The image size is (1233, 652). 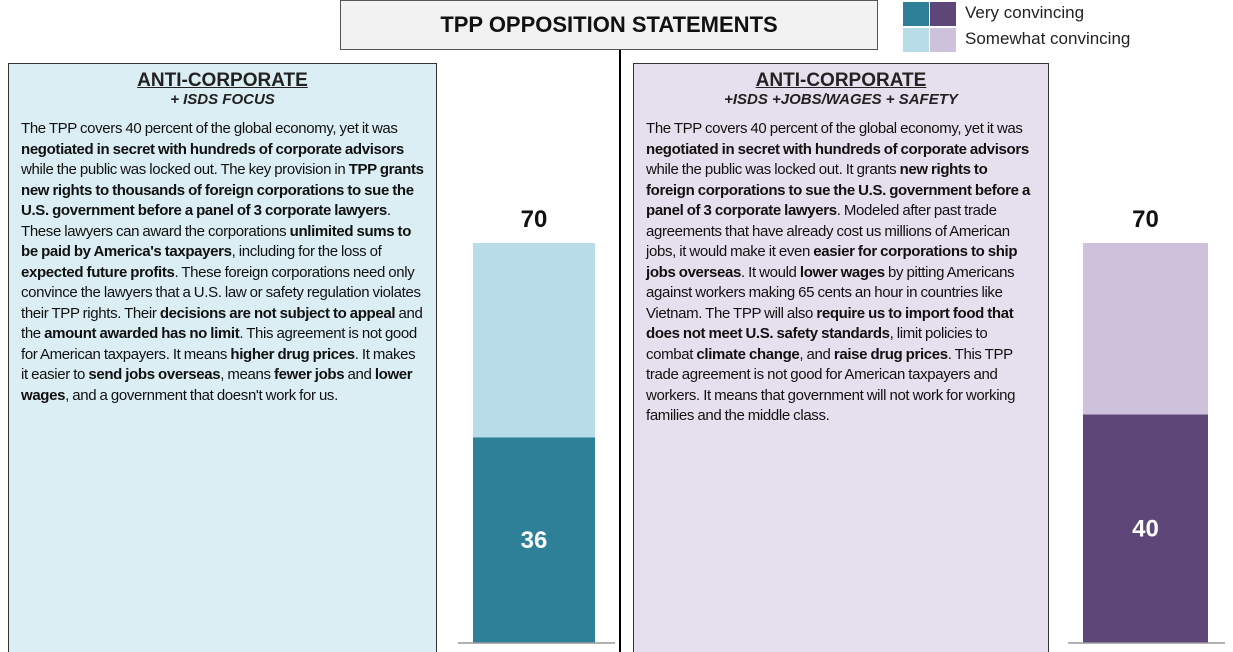 What do you see at coordinates (359, 374) in the screenshot?
I see `statement-text: and` at bounding box center [359, 374].